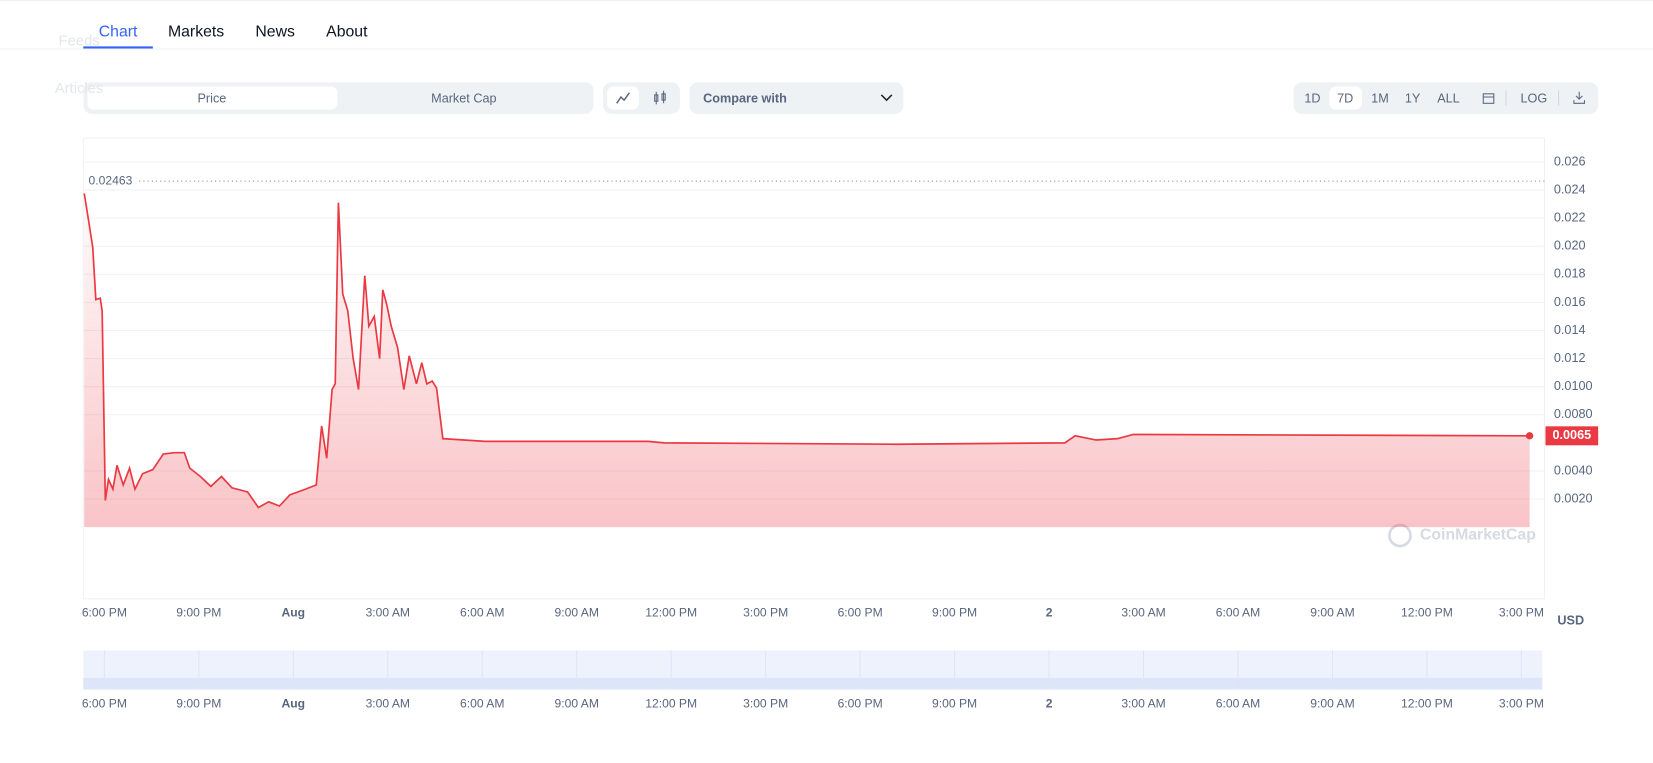 This screenshot has height=763, width=1653. Describe the element at coordinates (118, 31) in the screenshot. I see `tab: Chart` at that location.